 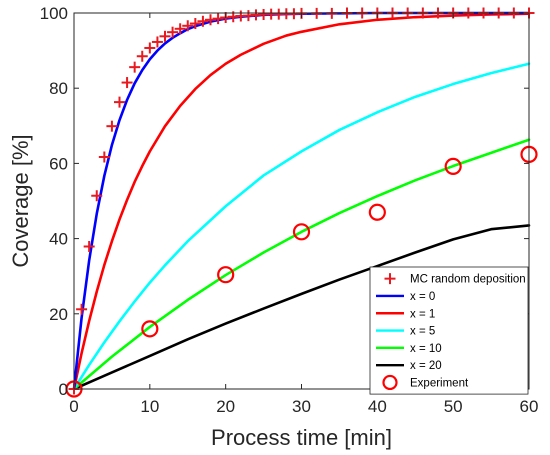 I want to click on legend-entry: x = 10, so click(x=409, y=349).